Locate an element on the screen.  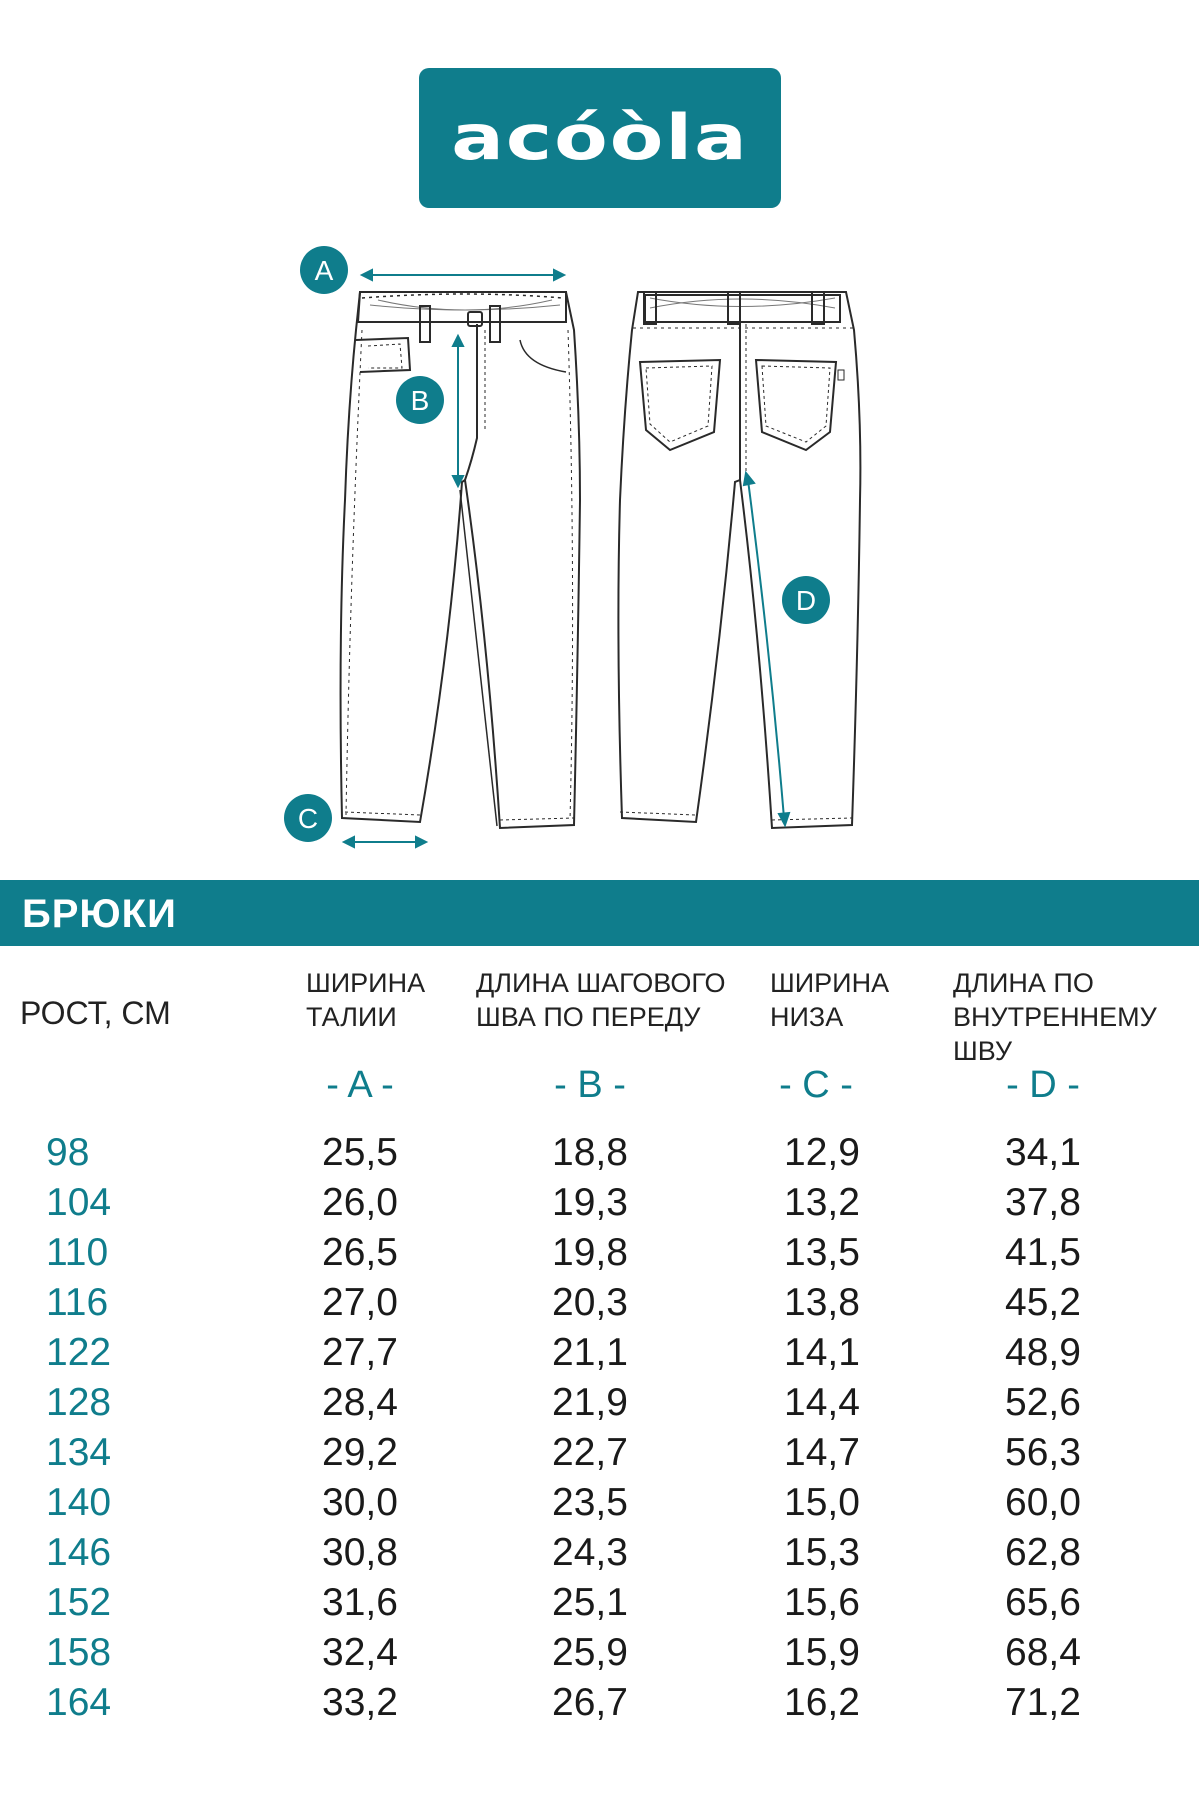
column-mark-c: - C - is located at coordinates (816, 1085).